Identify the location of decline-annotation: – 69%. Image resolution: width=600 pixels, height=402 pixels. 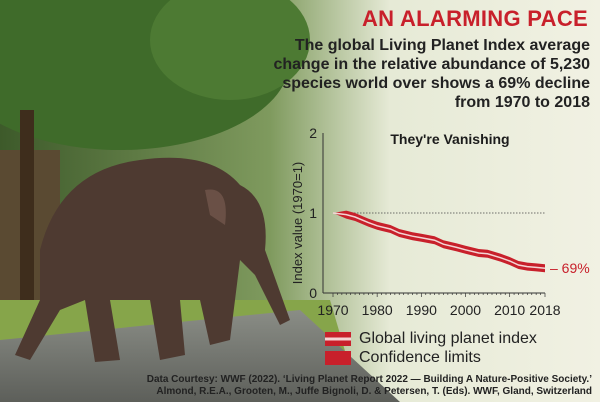
(570, 268).